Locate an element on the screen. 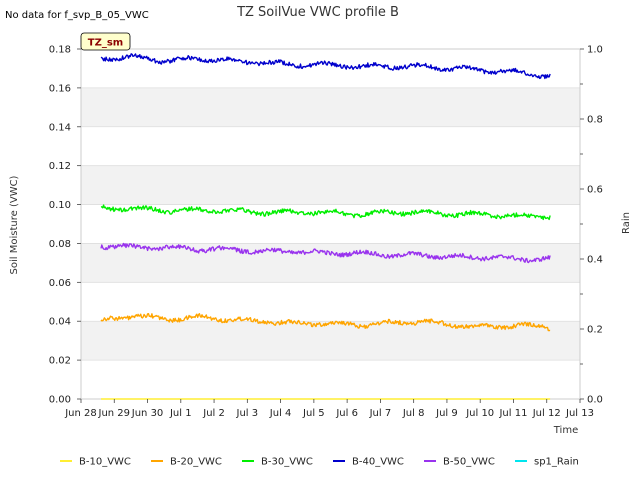 The height and width of the screenshot is (480, 640). series-line-b-50-vwc is located at coordinates (325, 253).